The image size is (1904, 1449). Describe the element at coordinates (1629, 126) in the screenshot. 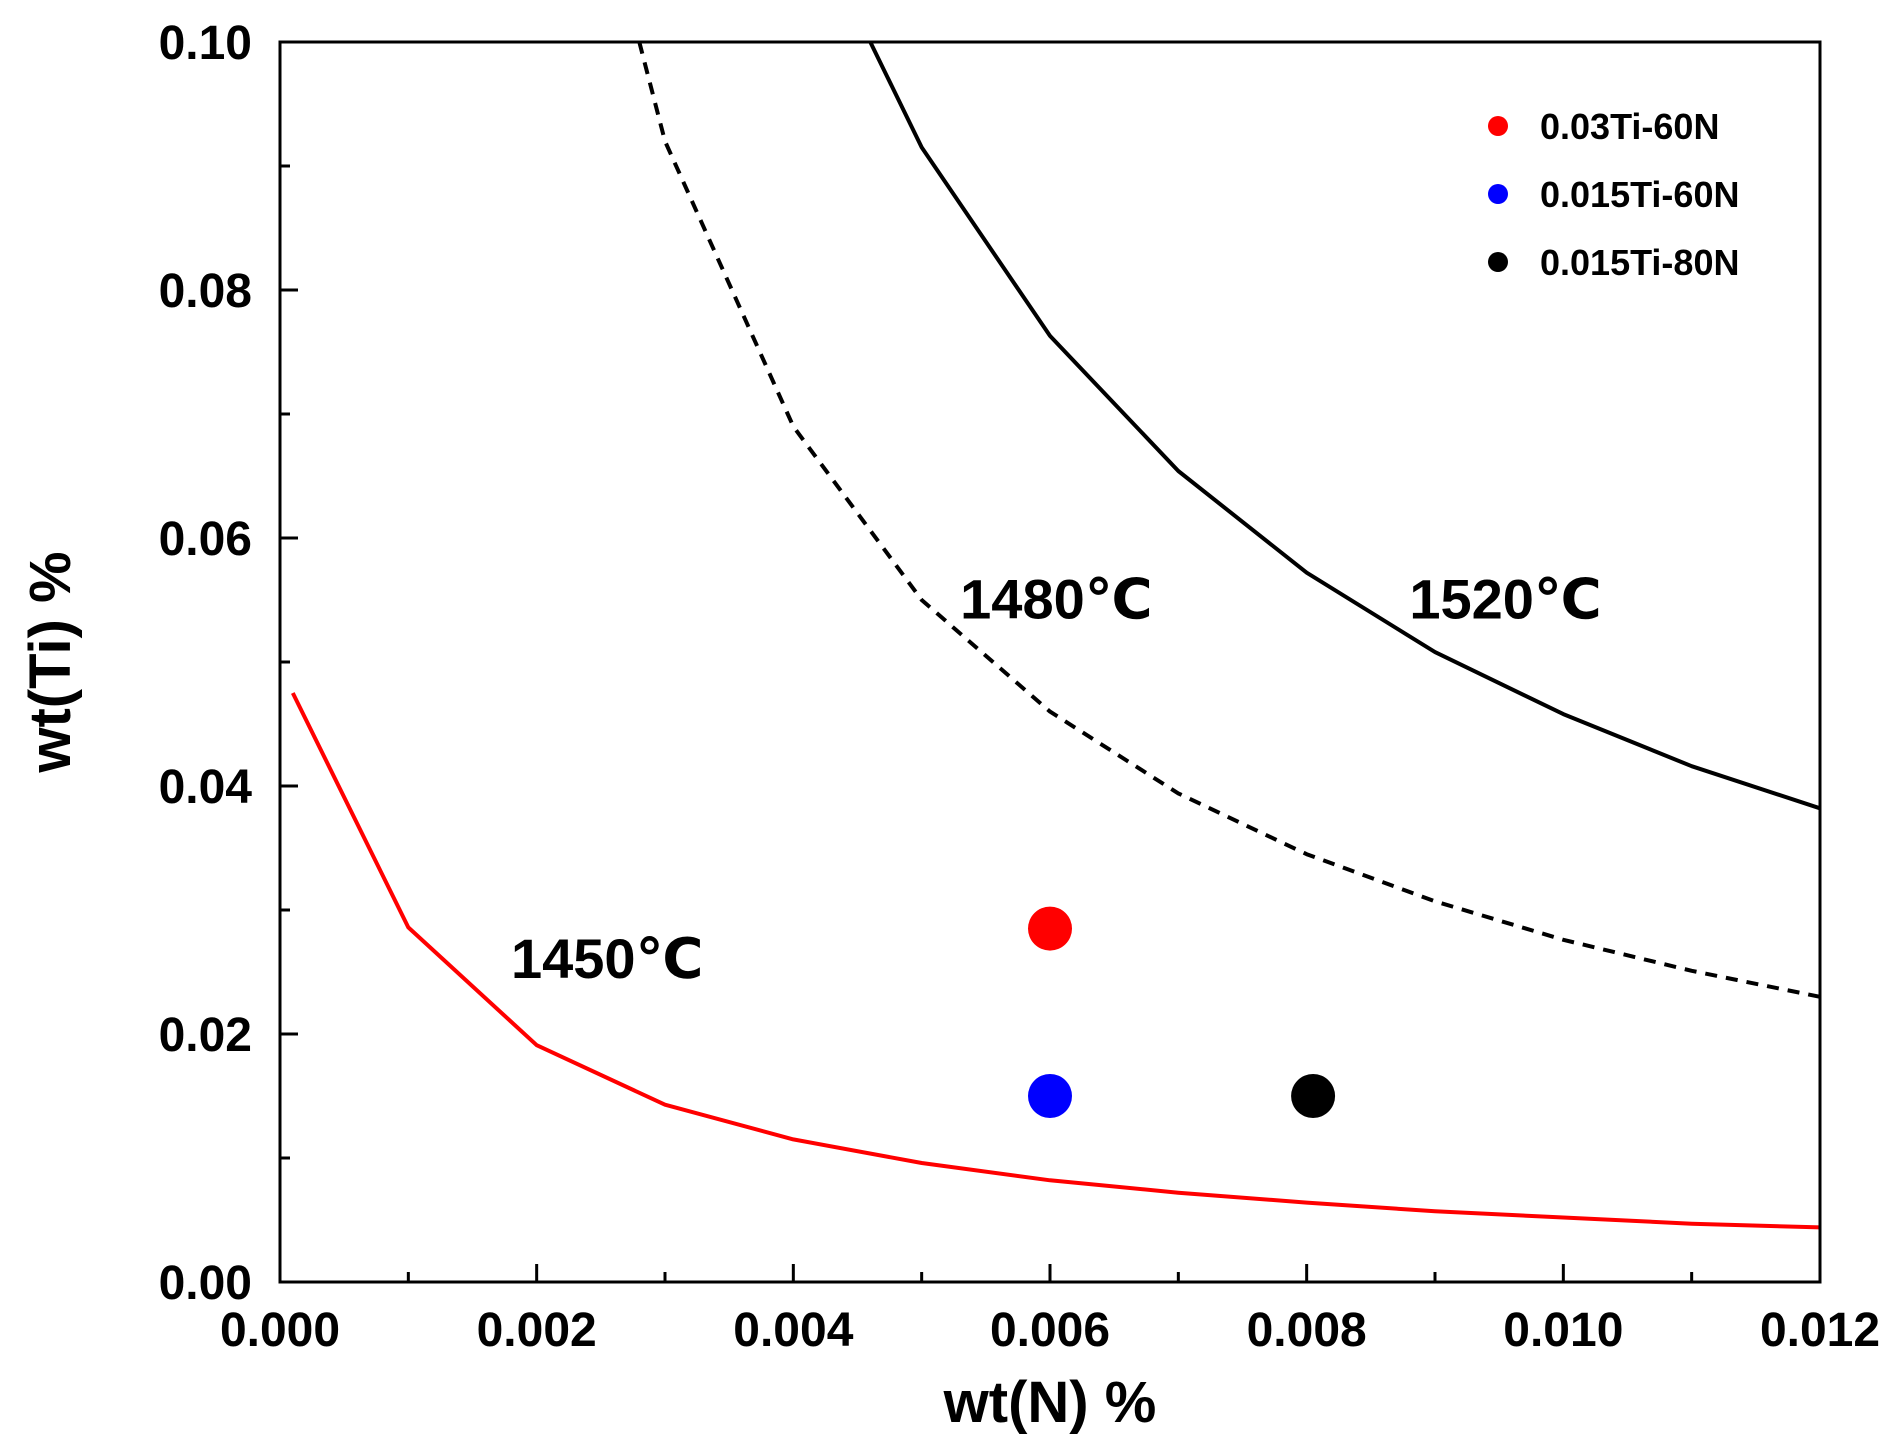

I see `legend-label-0: 0.03Ti-60N` at that location.